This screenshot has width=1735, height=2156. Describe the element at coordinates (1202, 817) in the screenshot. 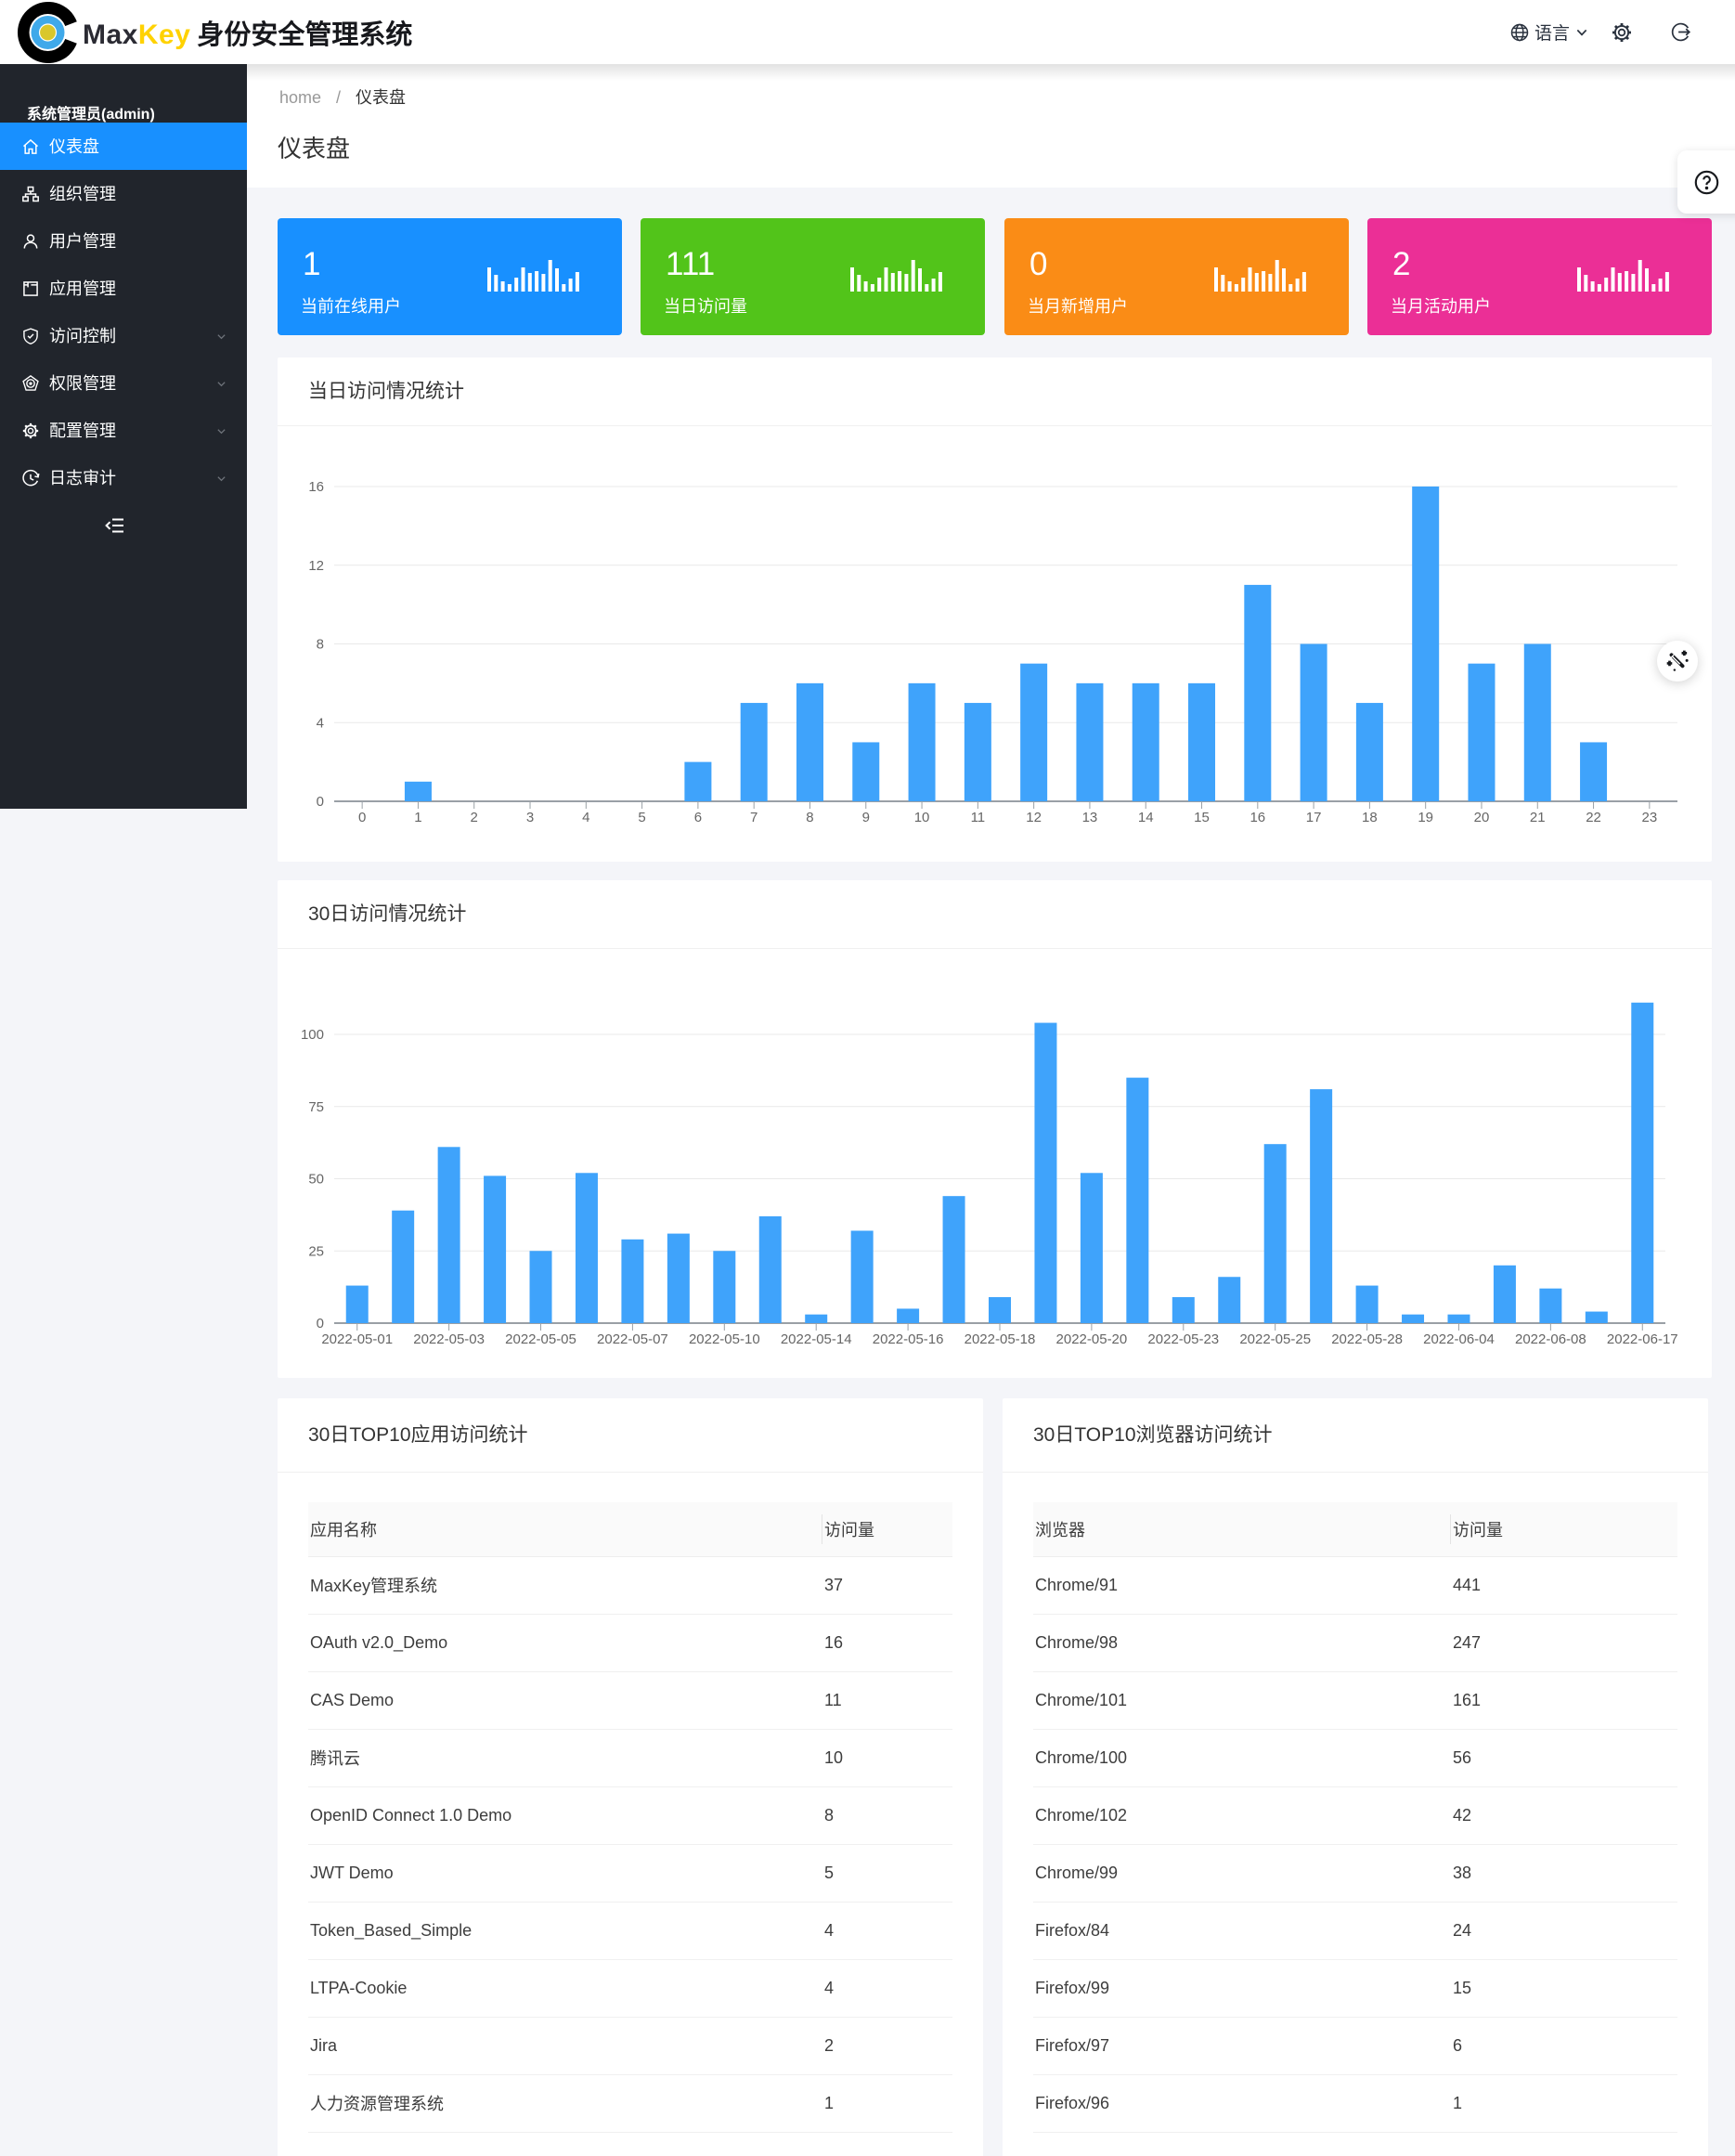

I see `svg-text: 15` at that location.